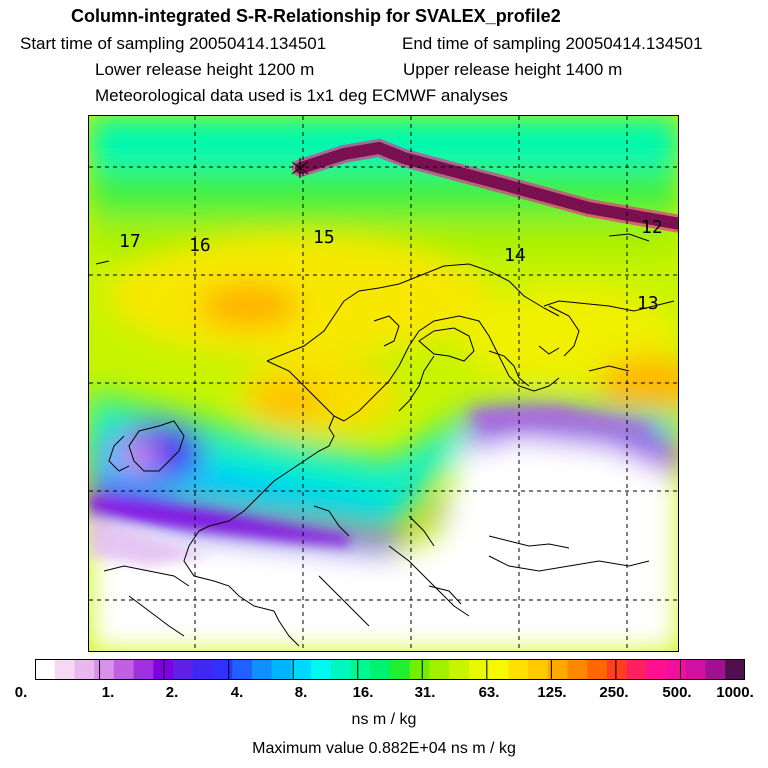 This screenshot has width=768, height=768. Describe the element at coordinates (489, 692) in the screenshot. I see `colorbar-tick: 63.` at that location.